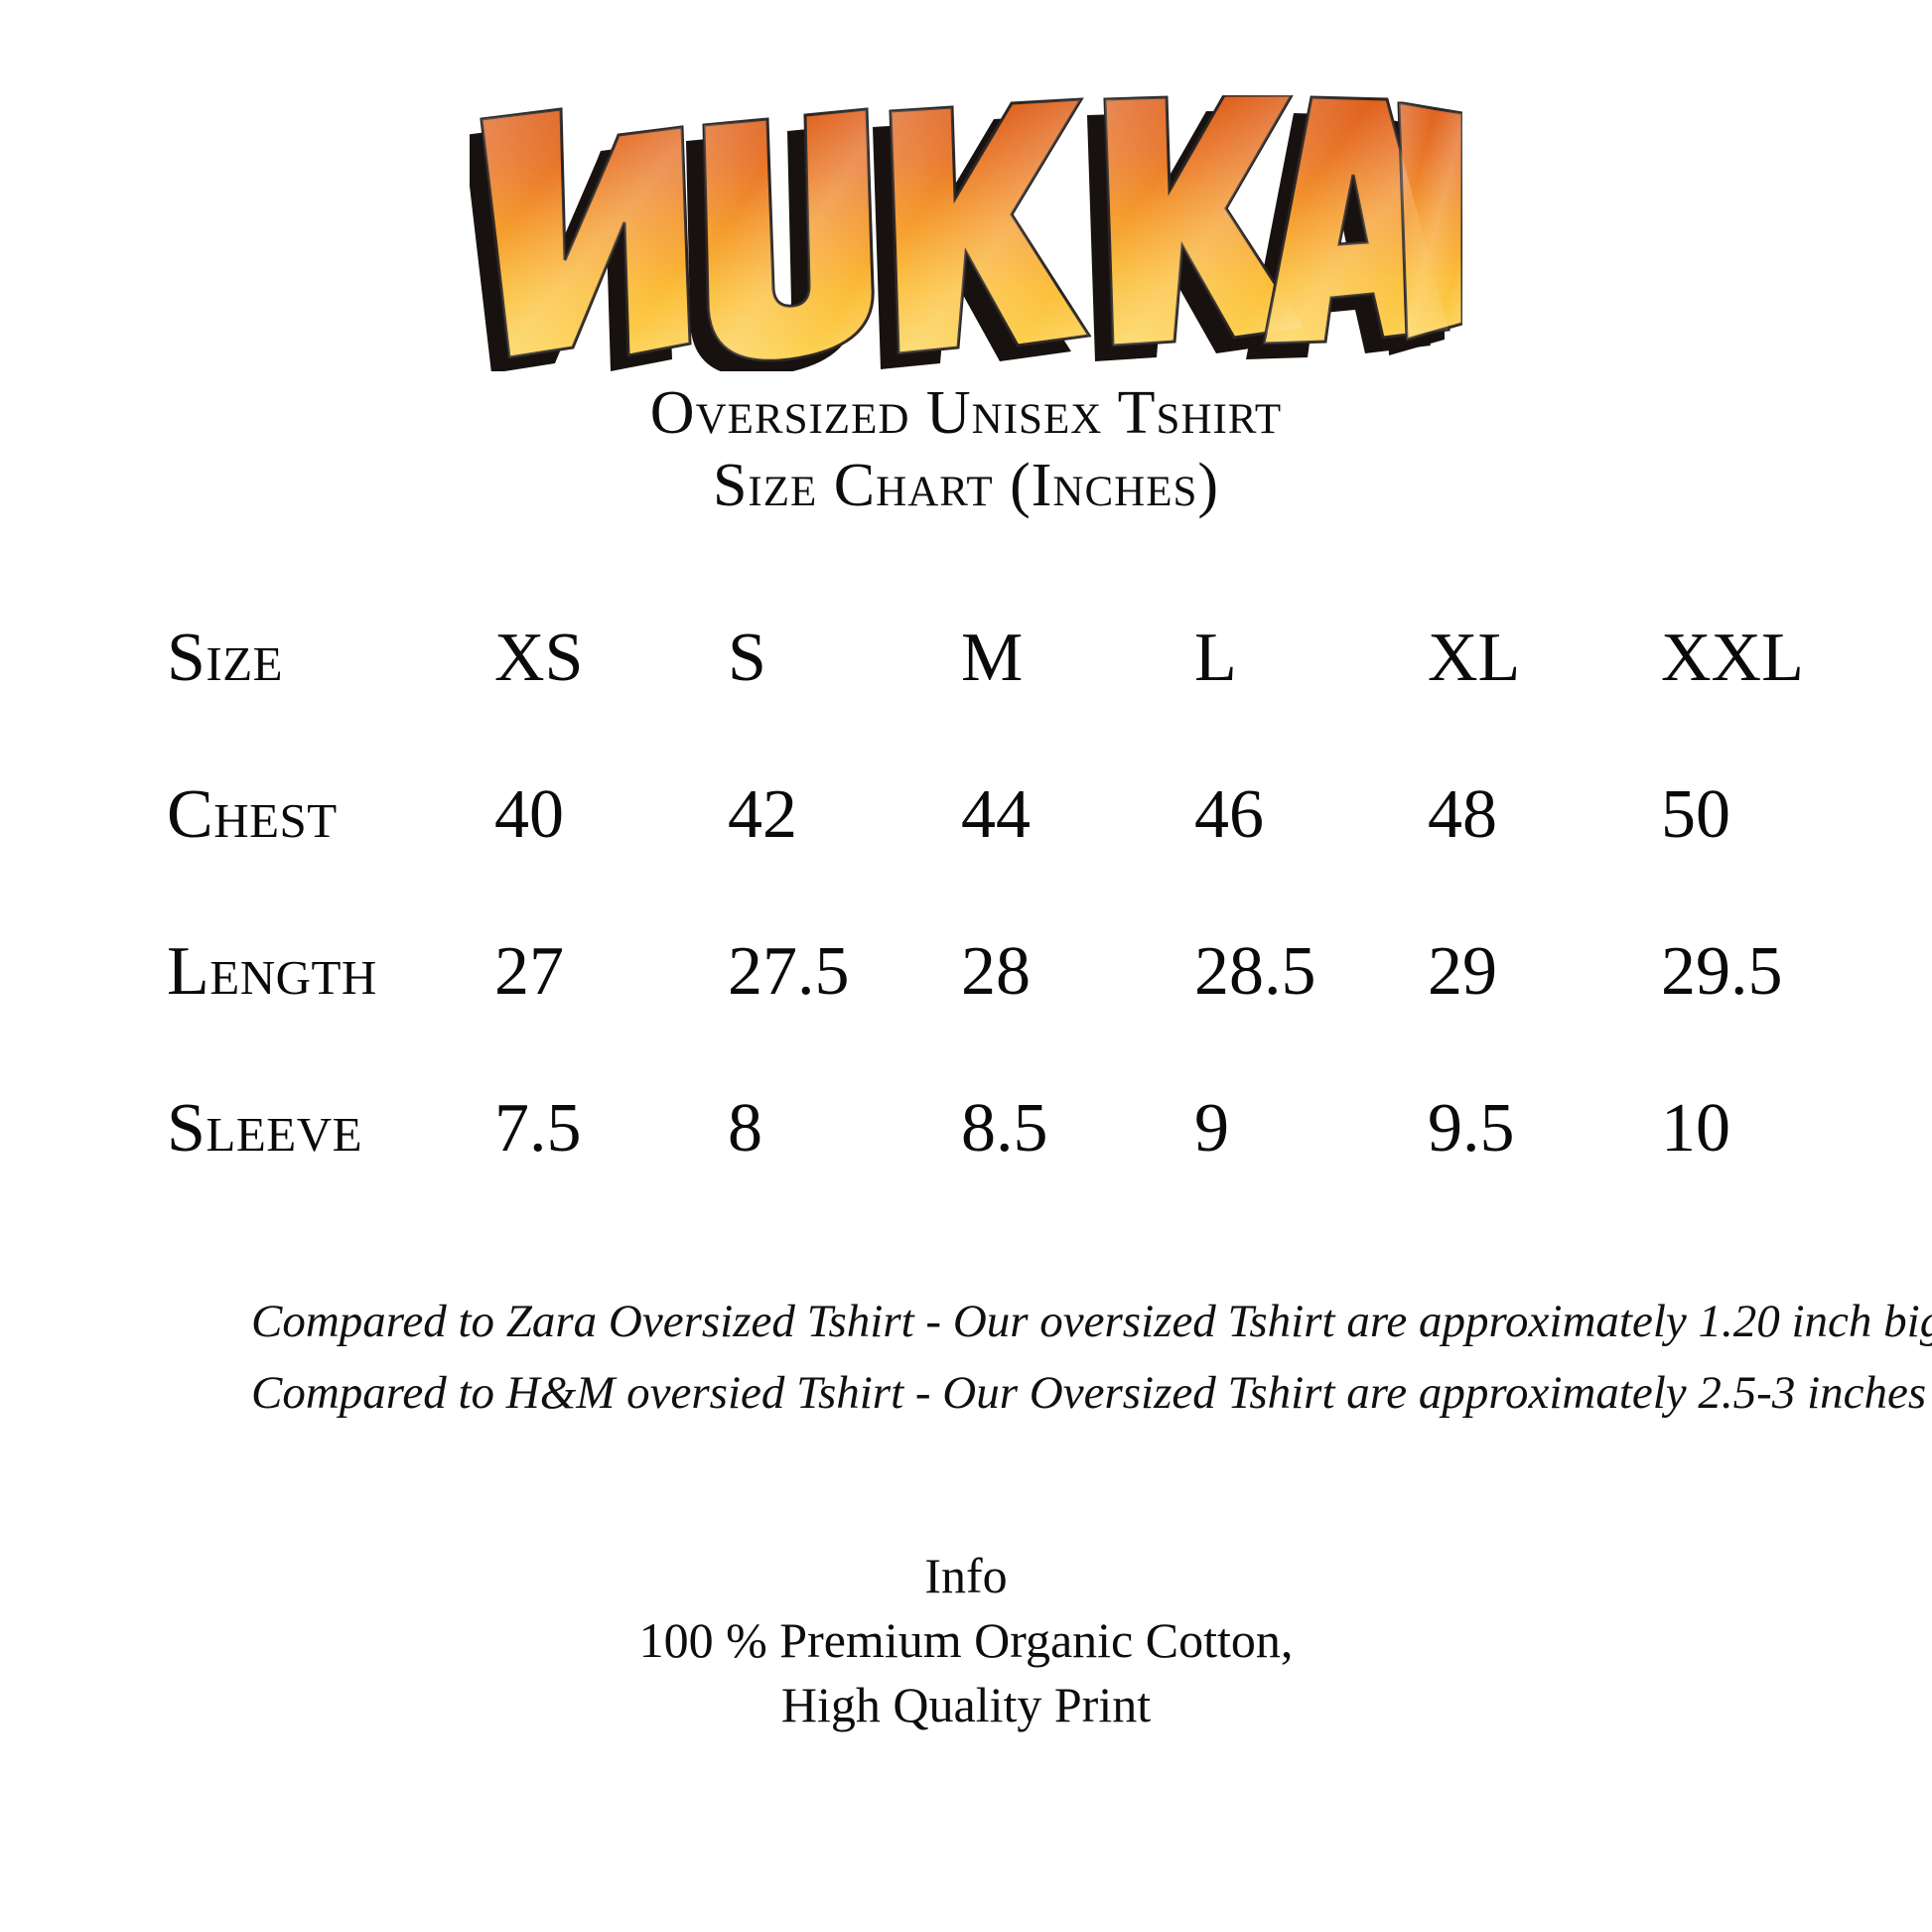  I want to click on row-label-length: Length, so click(272, 972).